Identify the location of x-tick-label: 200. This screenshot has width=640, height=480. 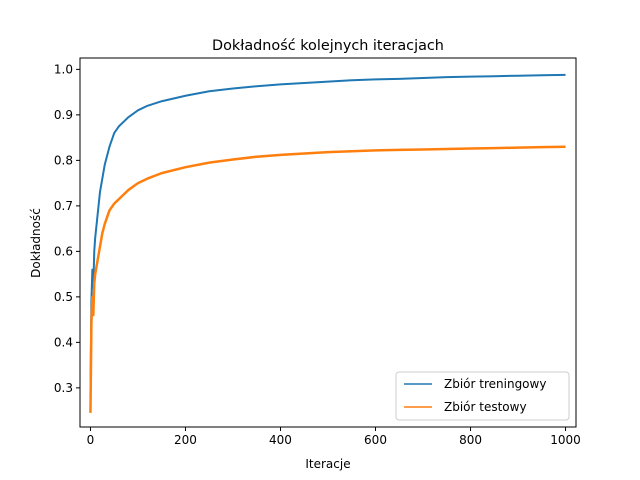
(185, 440).